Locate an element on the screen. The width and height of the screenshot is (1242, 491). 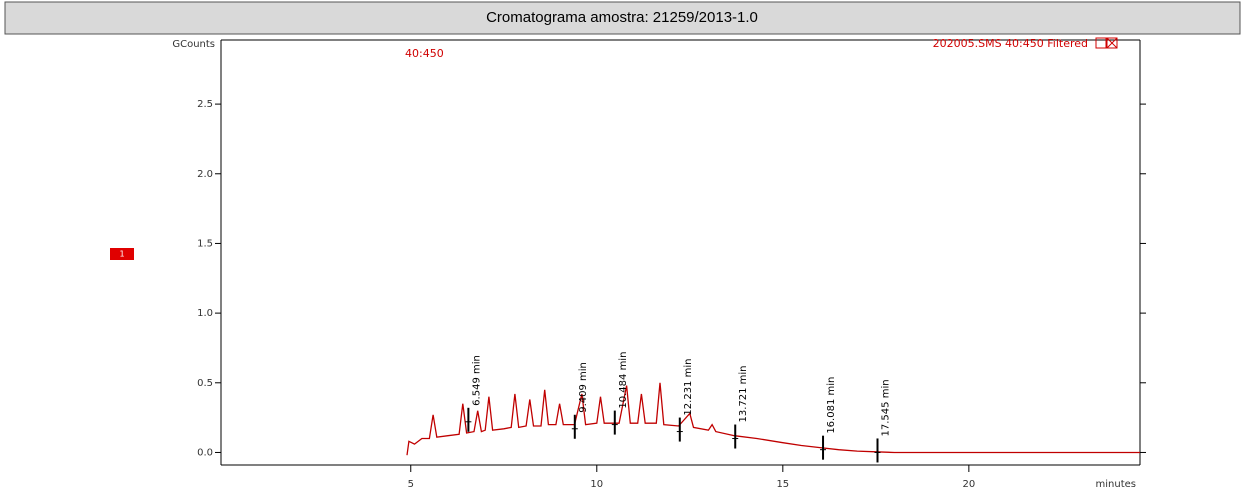
peak-label: 13.721 min is located at coordinates (743, 393).